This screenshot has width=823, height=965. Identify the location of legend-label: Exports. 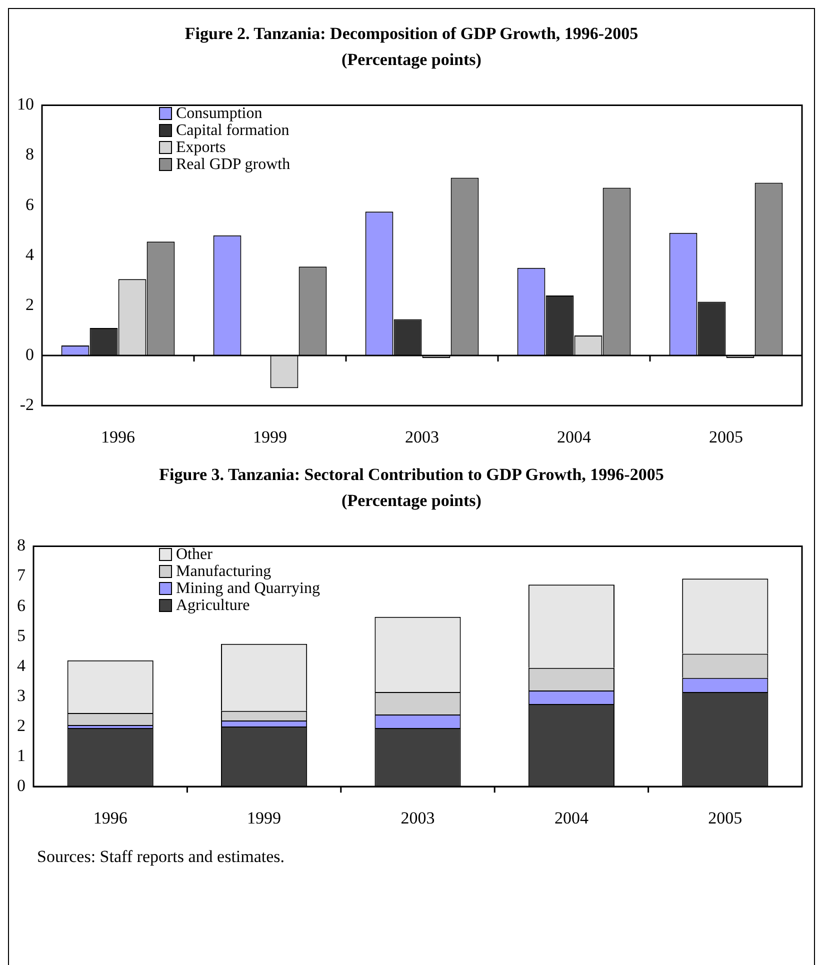
(201, 147).